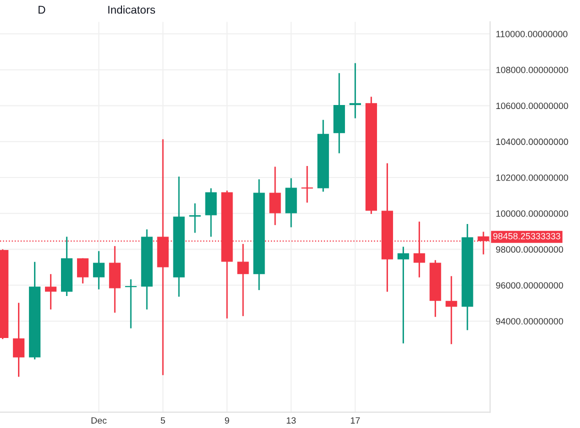  Describe the element at coordinates (42, 10) in the screenshot. I see `text: D` at that location.